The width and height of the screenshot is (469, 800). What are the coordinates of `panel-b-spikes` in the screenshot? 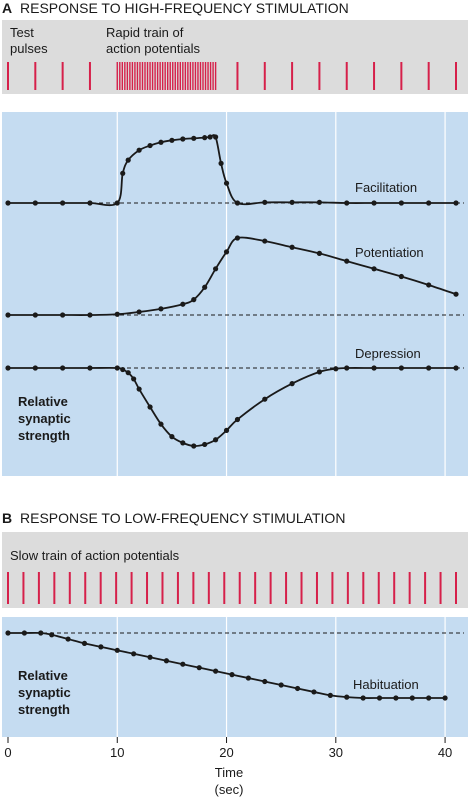 It's located at (232, 588).